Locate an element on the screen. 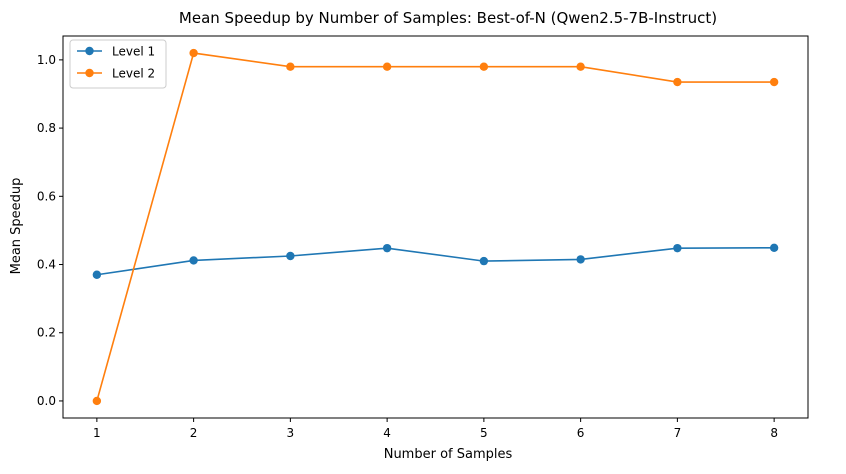  x-tick-label: 3 is located at coordinates (291, 433).